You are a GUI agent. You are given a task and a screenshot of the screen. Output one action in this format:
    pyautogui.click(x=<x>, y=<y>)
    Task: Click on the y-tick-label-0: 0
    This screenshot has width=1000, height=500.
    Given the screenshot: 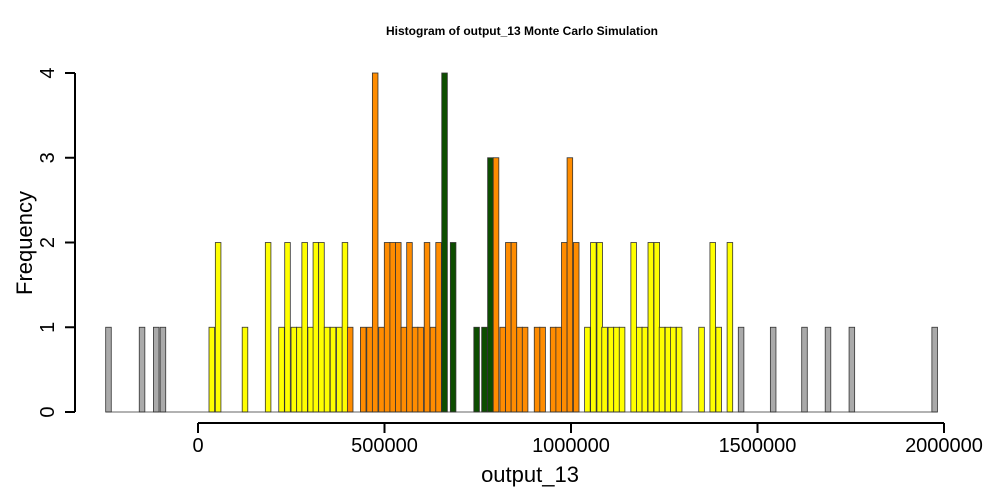 What is the action you would take?
    pyautogui.click(x=48, y=411)
    